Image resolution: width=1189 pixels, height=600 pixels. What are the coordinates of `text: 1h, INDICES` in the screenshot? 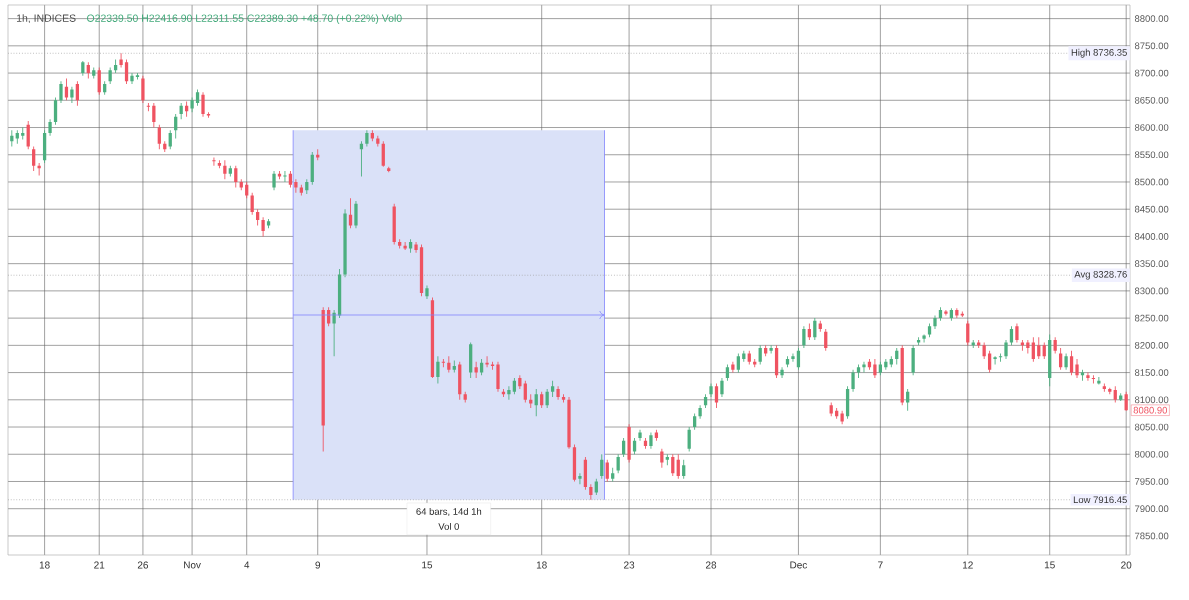 It's located at (46, 19).